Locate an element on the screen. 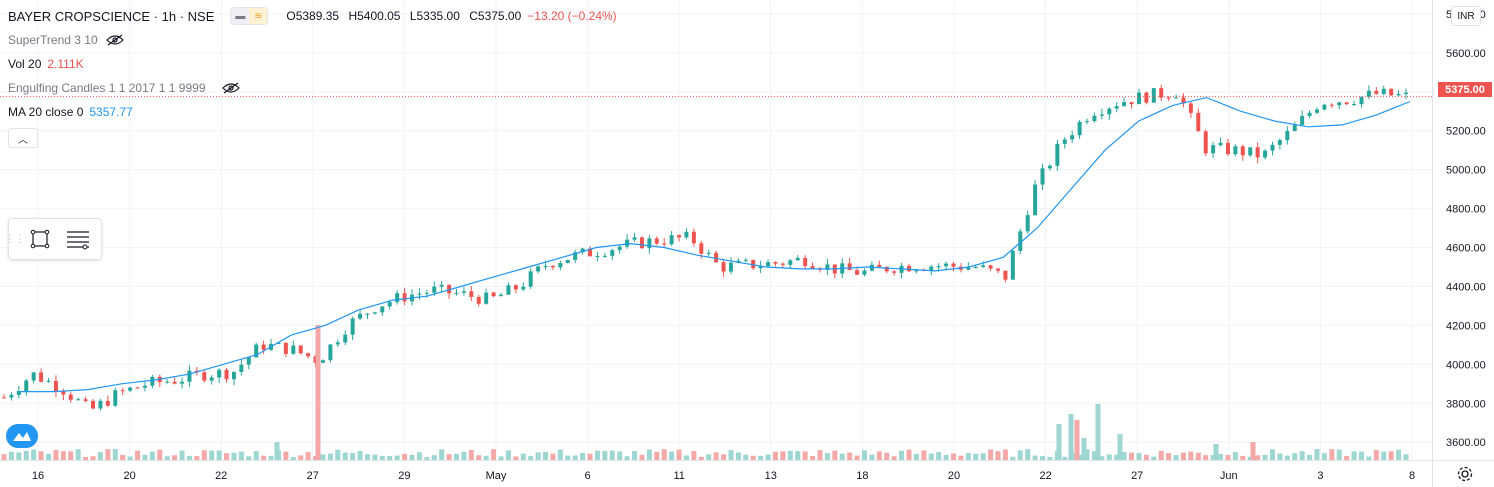  tradingview-logo-icon is located at coordinates (22, 436).